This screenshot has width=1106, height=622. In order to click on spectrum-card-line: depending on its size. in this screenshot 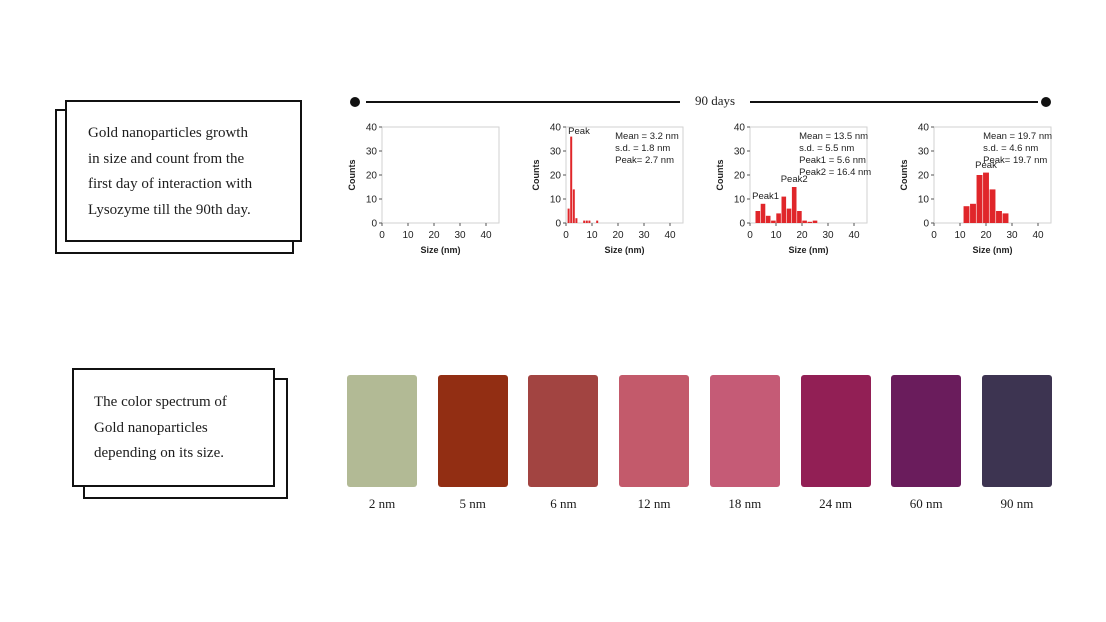, I will do `click(159, 453)`.